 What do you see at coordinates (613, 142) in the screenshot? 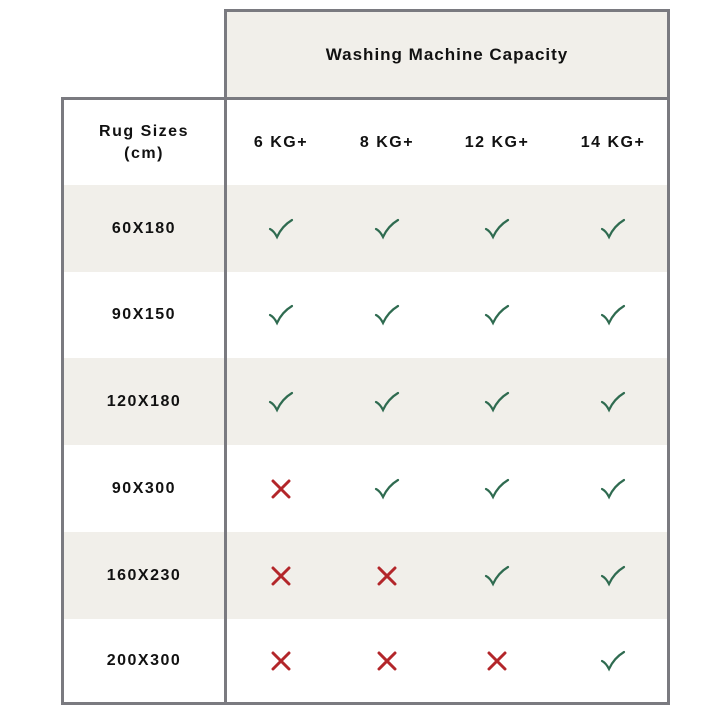
I see `column-header: 14 KG+` at bounding box center [613, 142].